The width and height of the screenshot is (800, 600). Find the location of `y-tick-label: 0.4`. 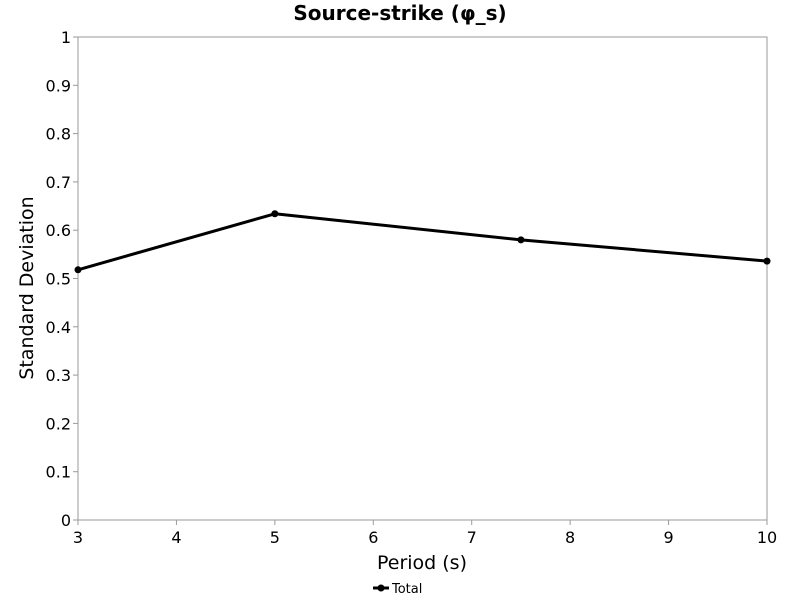

y-tick-label: 0.4 is located at coordinates (58, 327).